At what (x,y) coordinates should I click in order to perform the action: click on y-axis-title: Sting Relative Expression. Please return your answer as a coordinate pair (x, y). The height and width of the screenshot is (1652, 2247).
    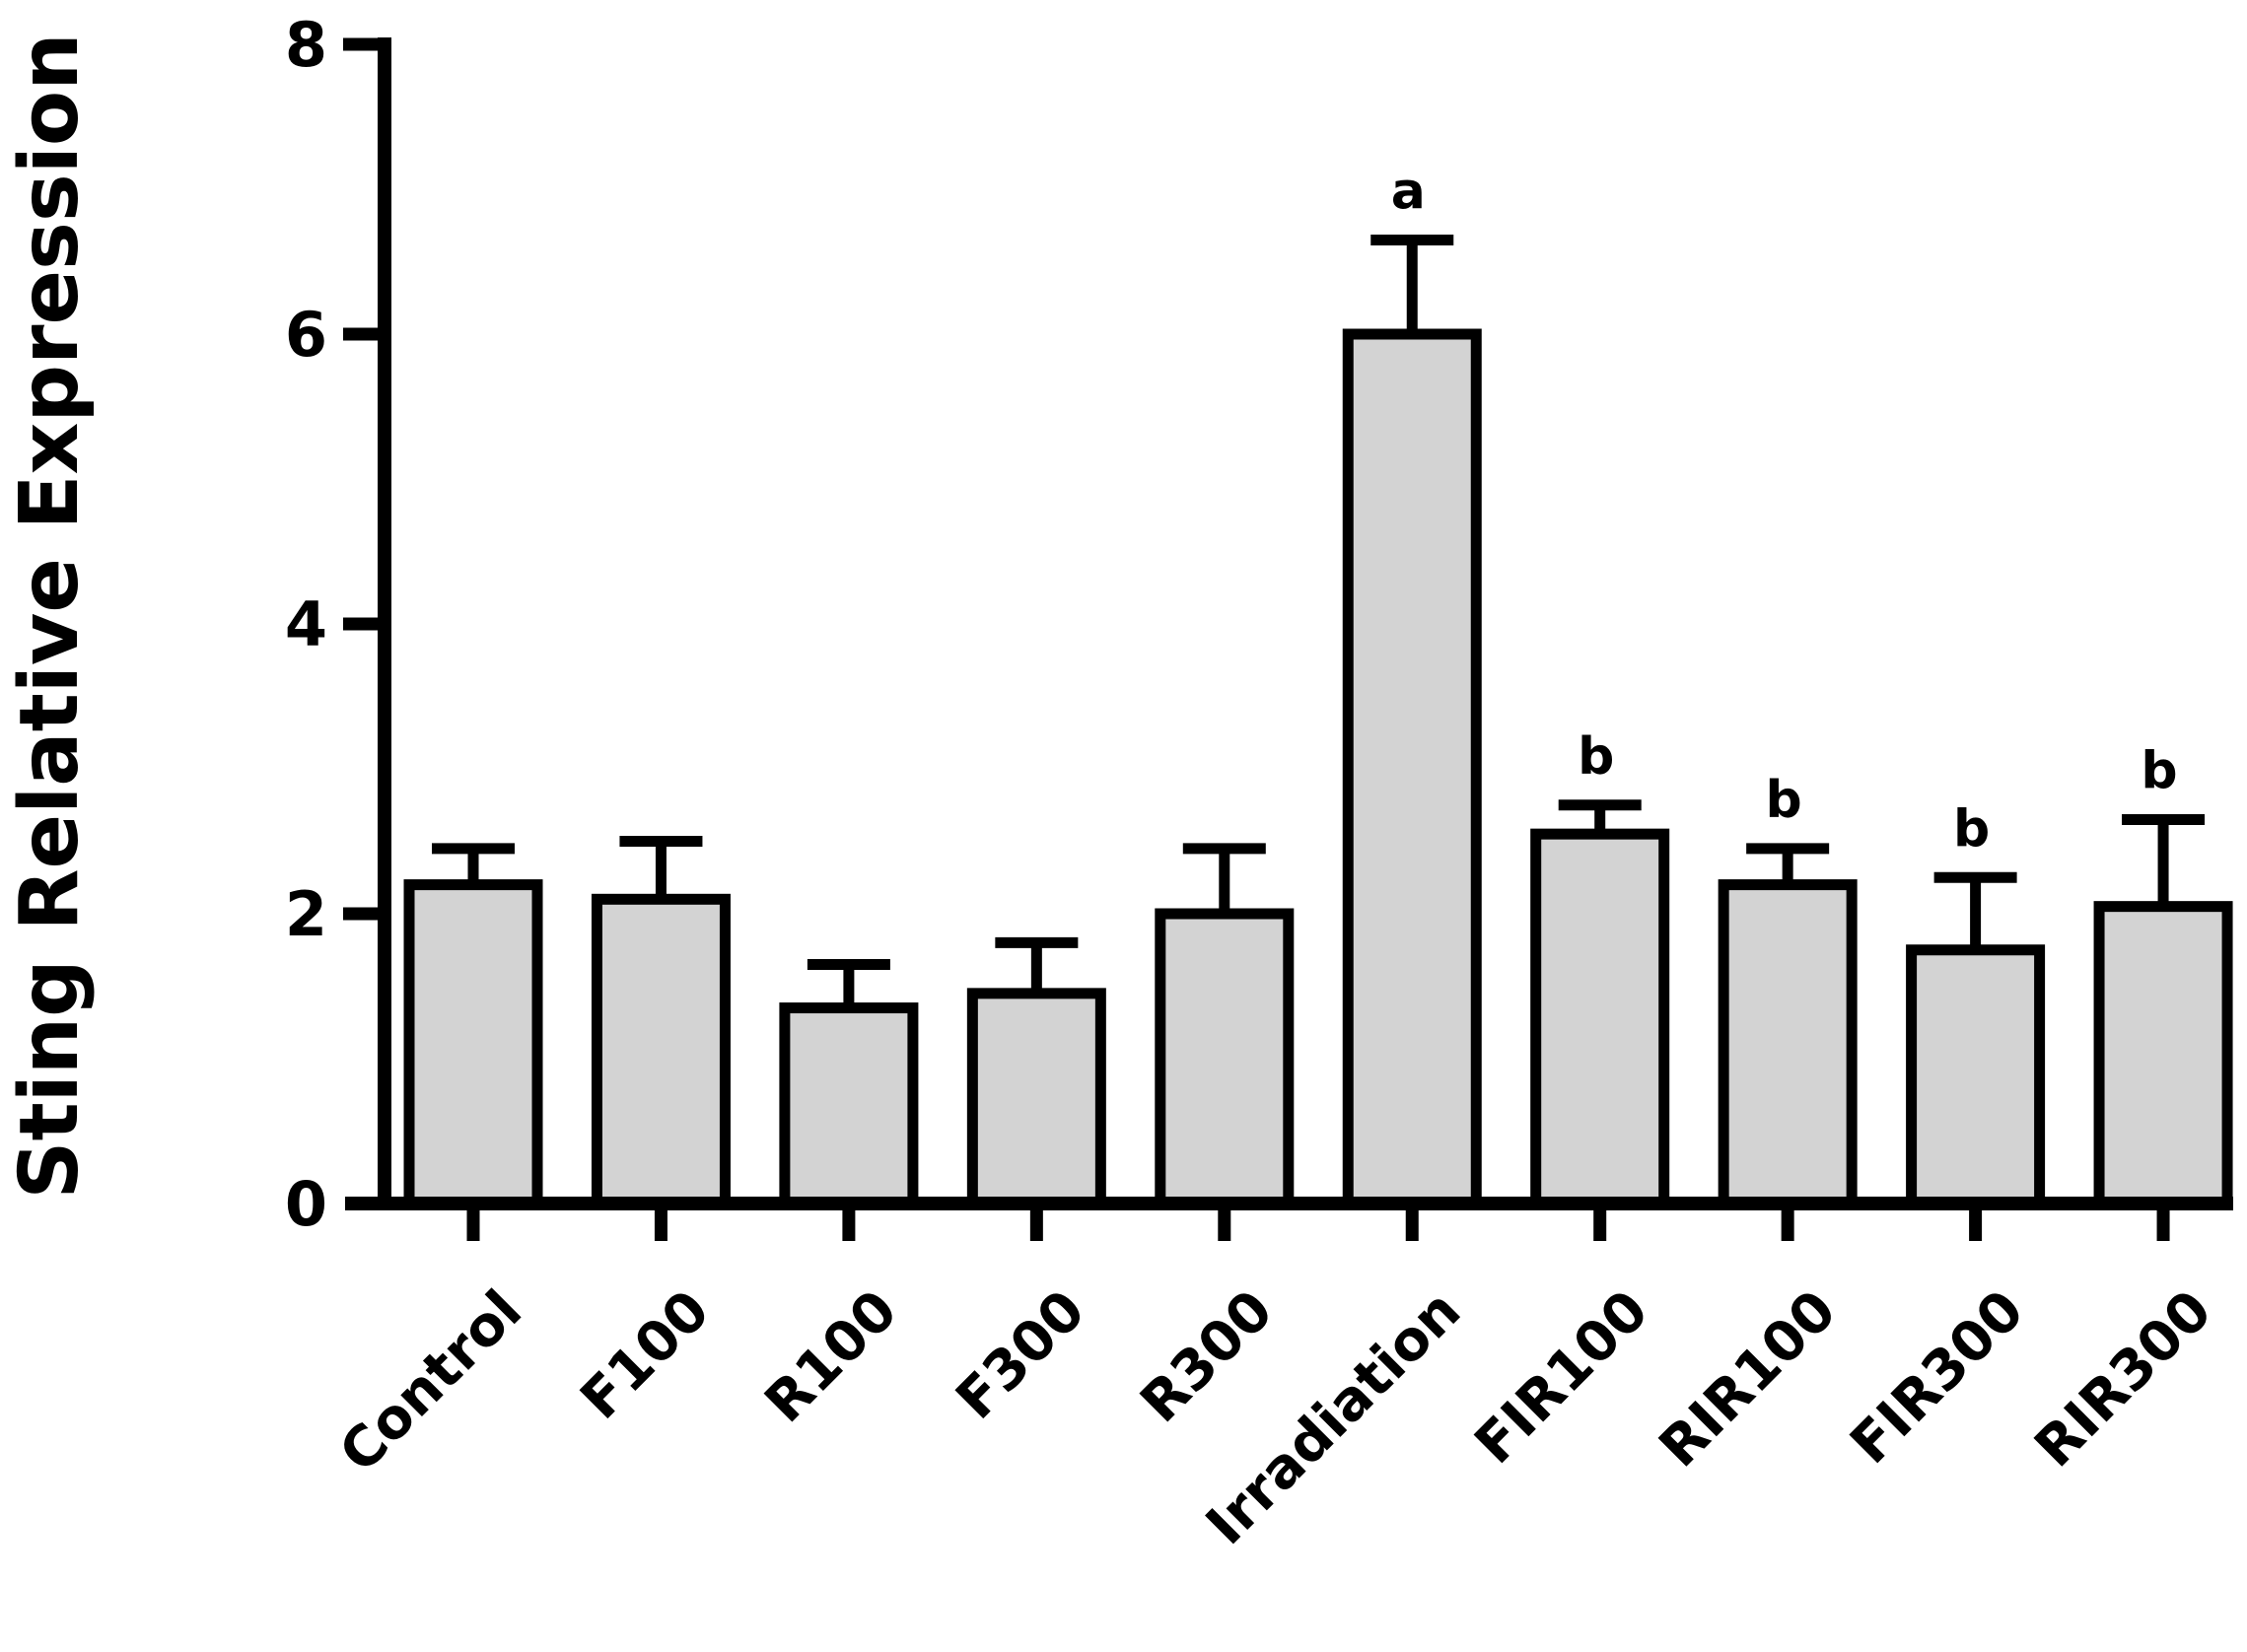
    Looking at the image, I should click on (50, 616).